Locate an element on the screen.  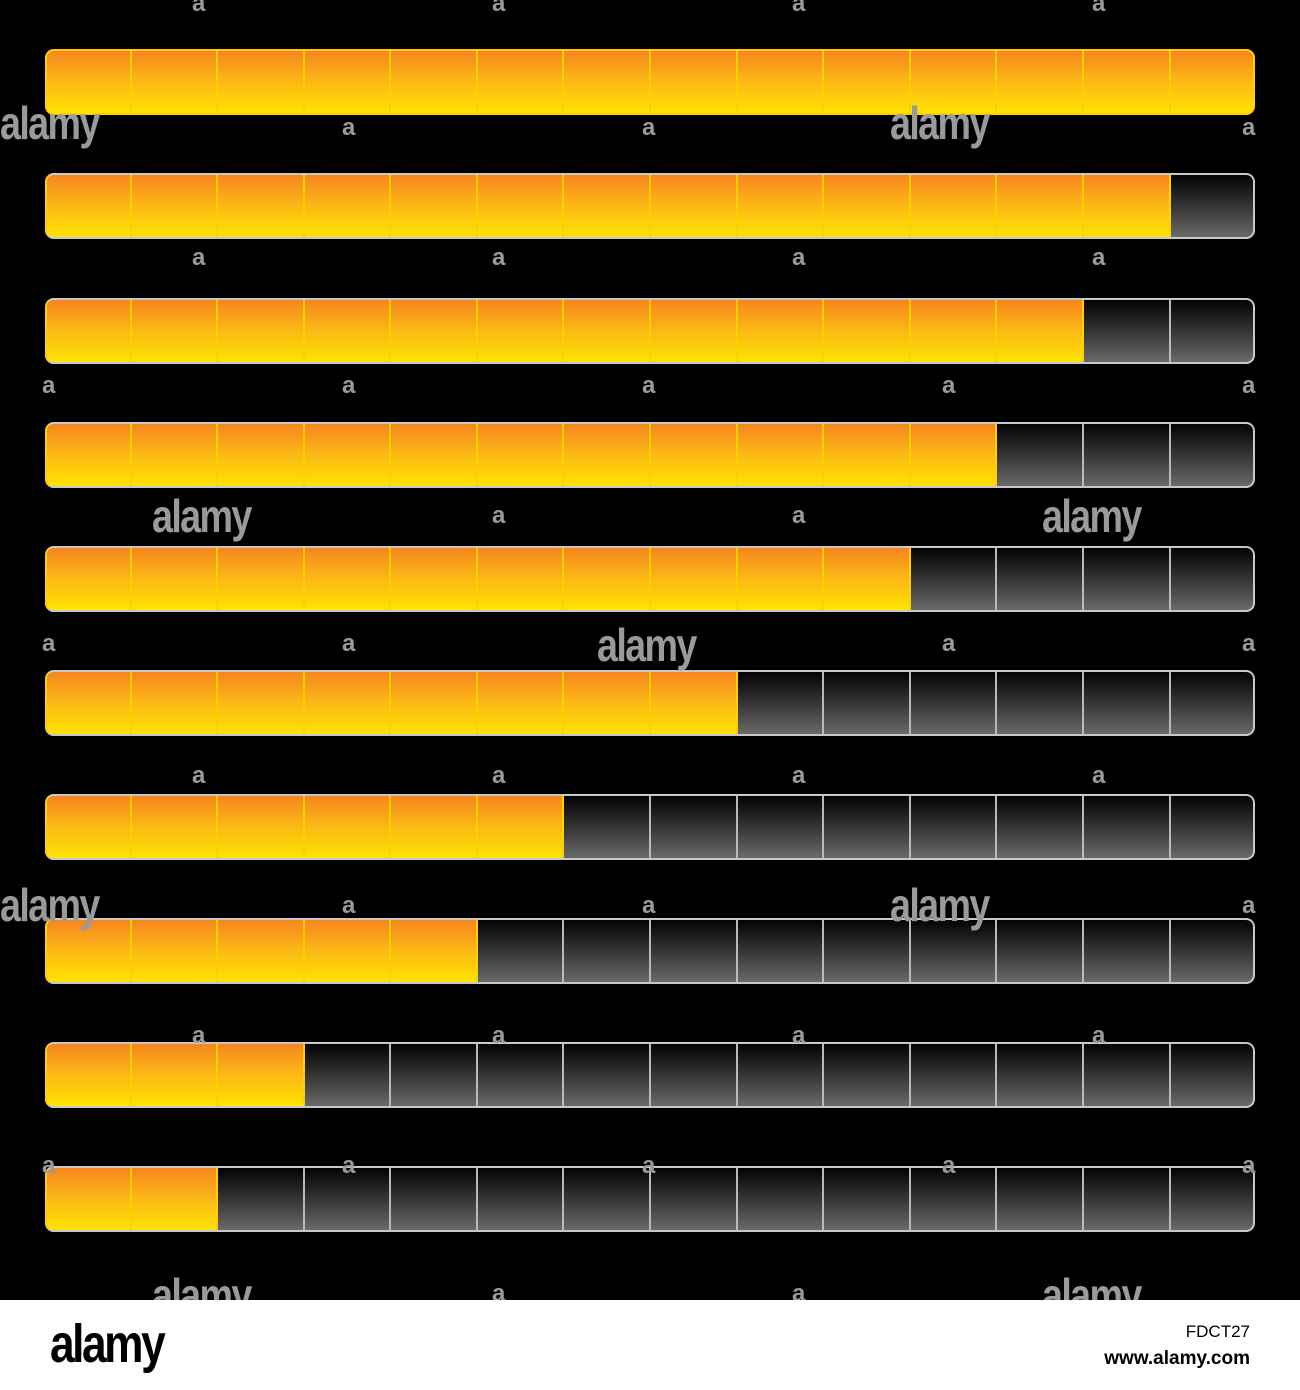
stock-footer: alamy FDCT27 www.alamy.com is located at coordinates (650, 1345).